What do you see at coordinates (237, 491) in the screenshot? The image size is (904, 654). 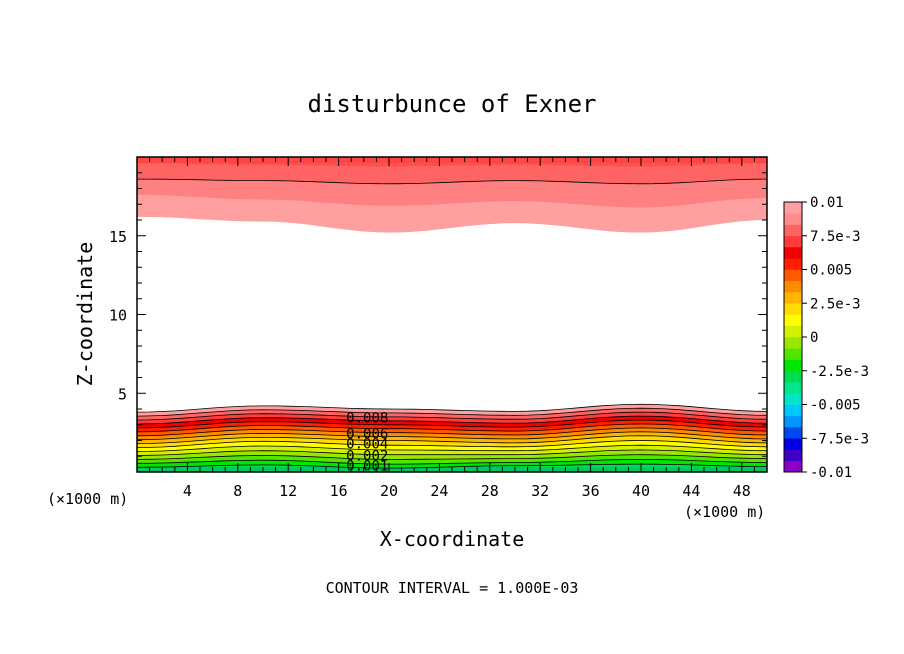 I see `x-tick-label: 8` at bounding box center [237, 491].